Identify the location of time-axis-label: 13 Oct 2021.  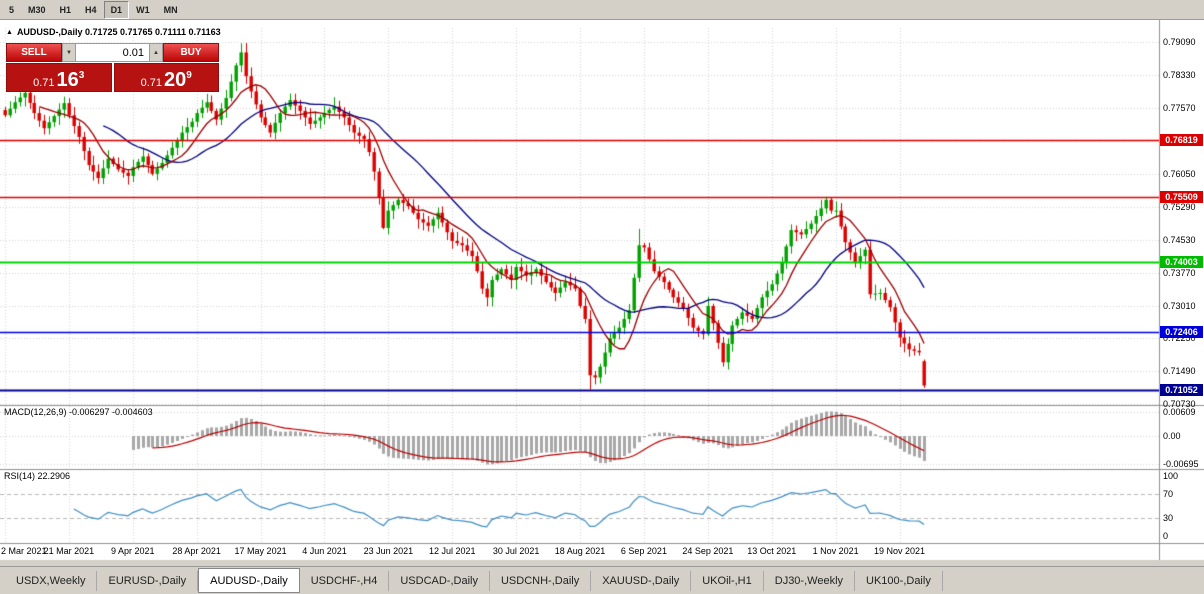
(772, 551).